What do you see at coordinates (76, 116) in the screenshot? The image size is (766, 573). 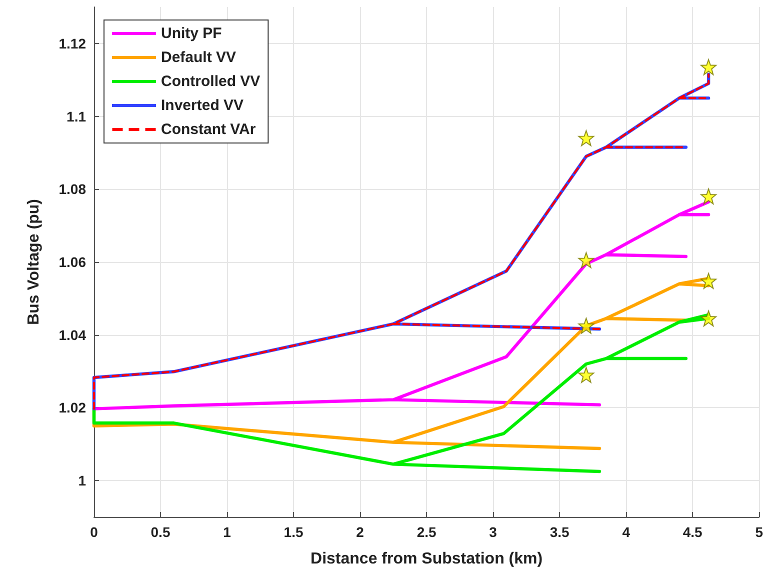 I see `y-tick-label: 1.1` at bounding box center [76, 116].